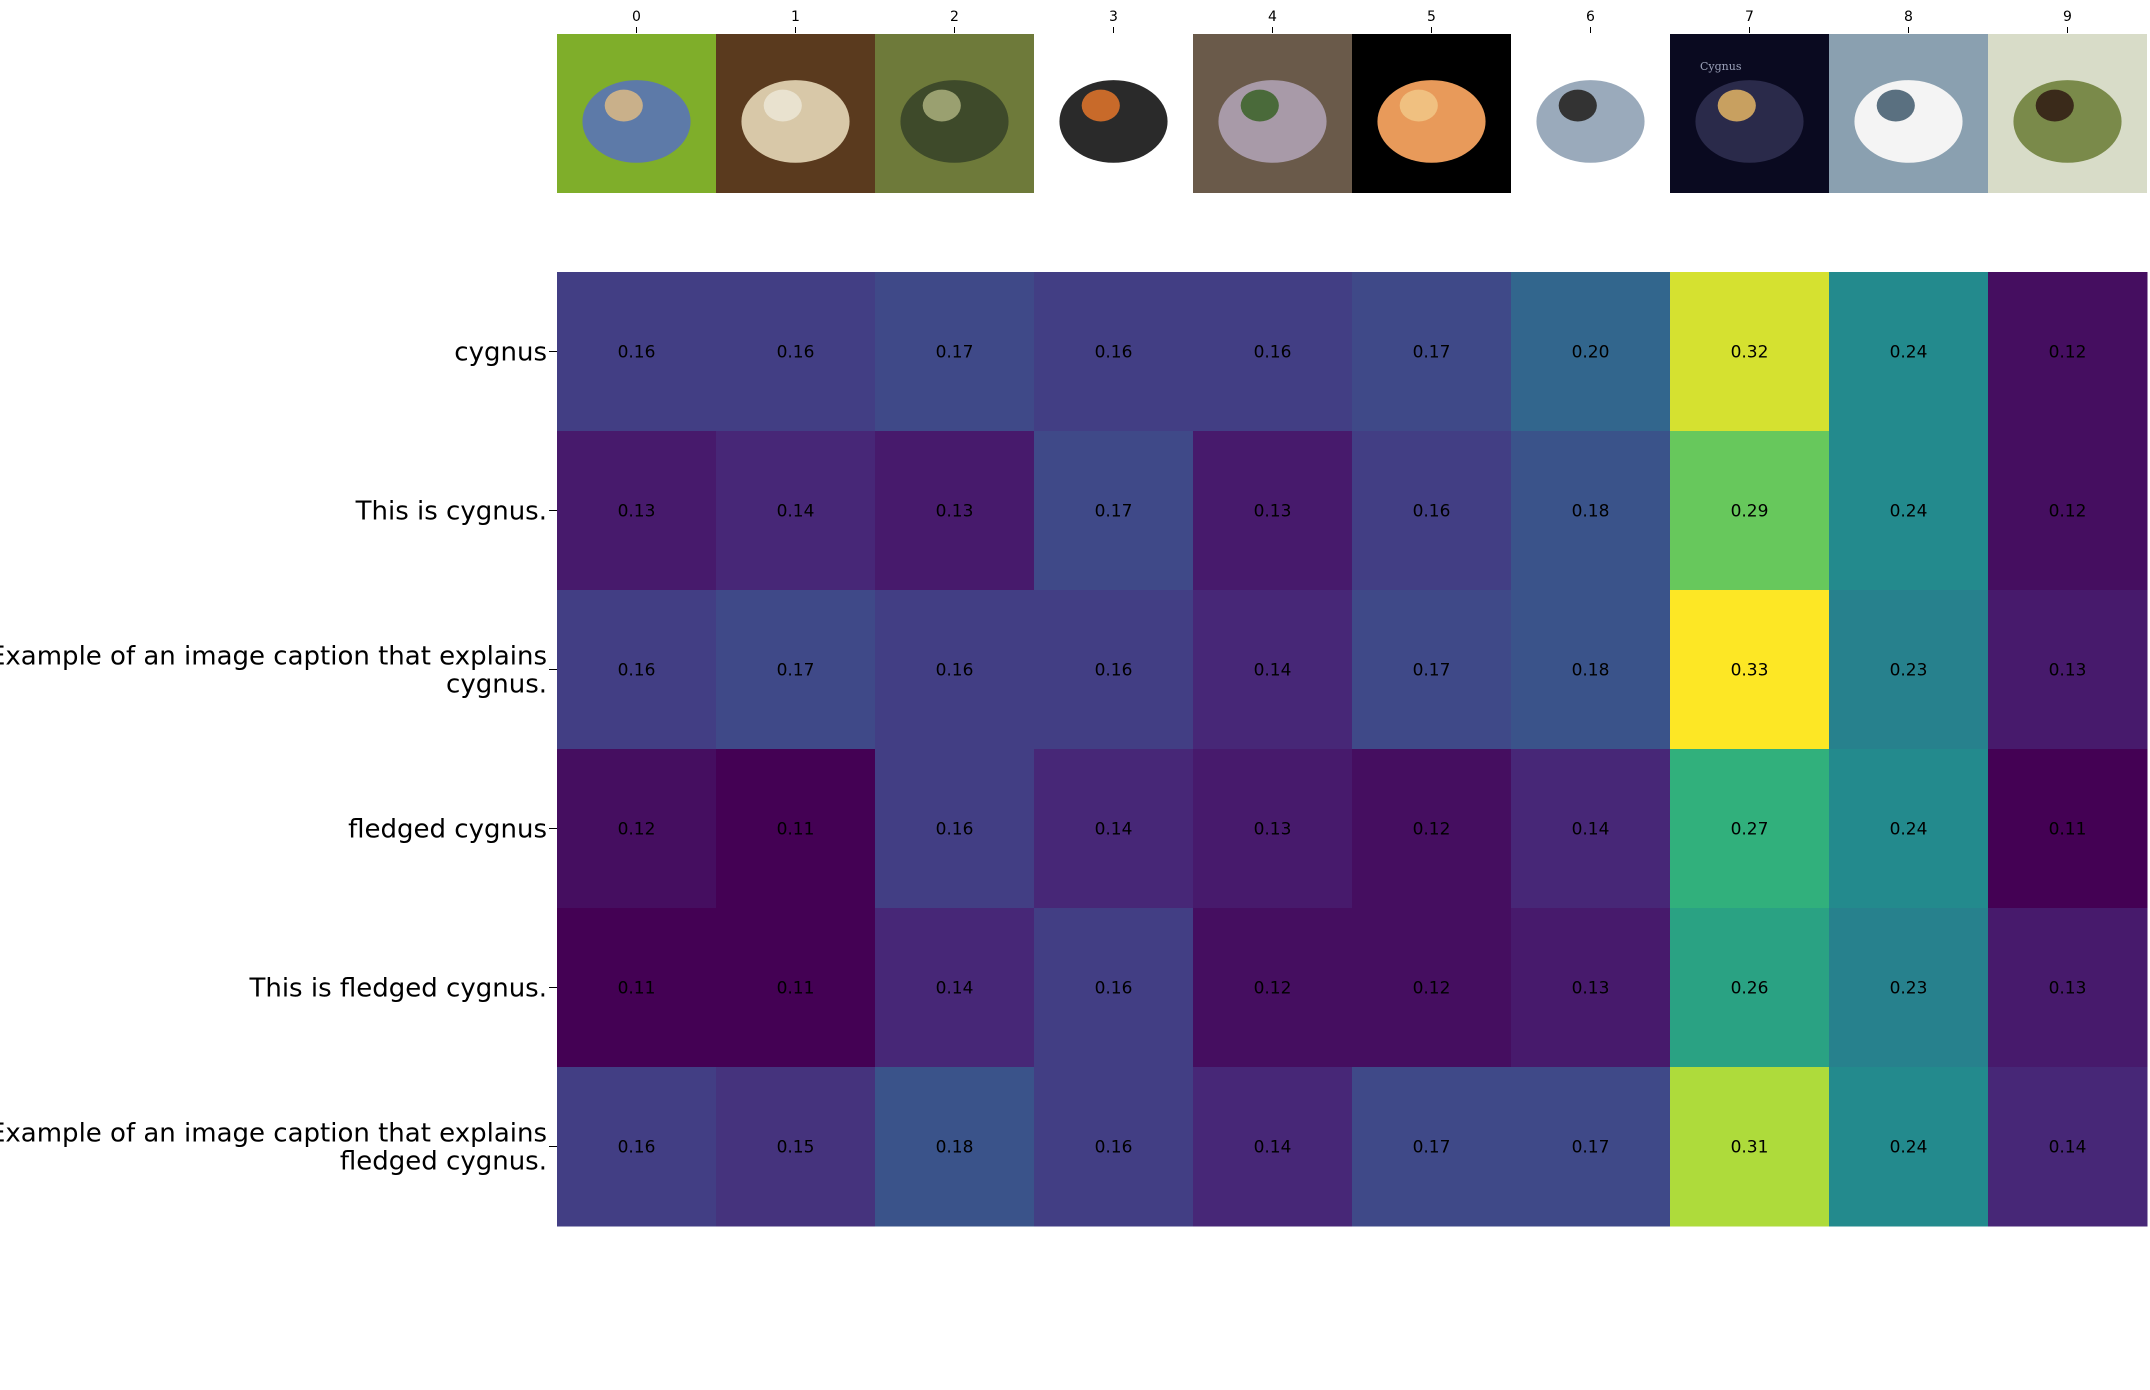 This screenshot has width=2150, height=1390. Describe the element at coordinates (795, 17) in the screenshot. I see `column-tick-label: 1` at that location.